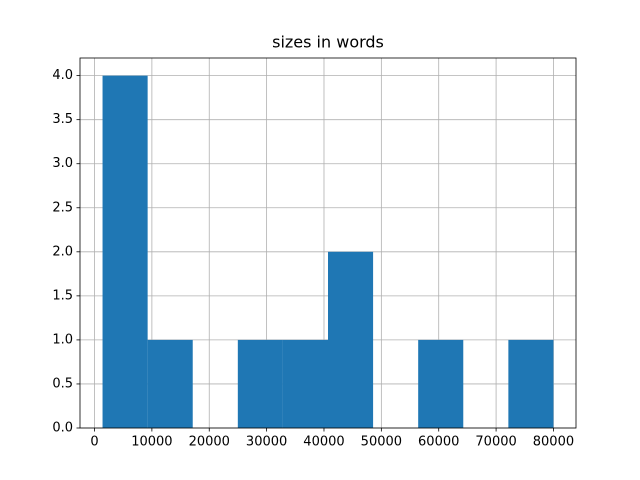  Describe the element at coordinates (62, 251) in the screenshot. I see `y-tick-label: 2.0` at that location.